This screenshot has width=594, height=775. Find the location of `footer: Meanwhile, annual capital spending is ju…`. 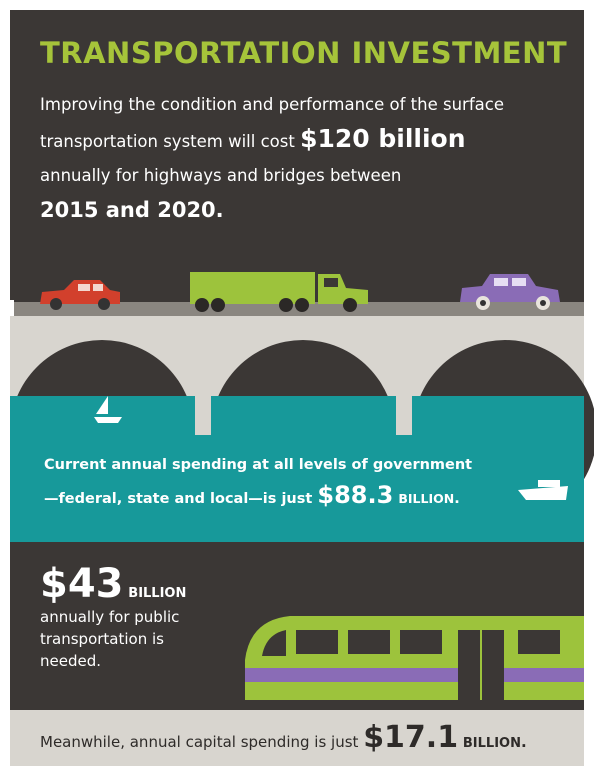

footer: Meanwhile, annual capital spending is ju… is located at coordinates (283, 737).